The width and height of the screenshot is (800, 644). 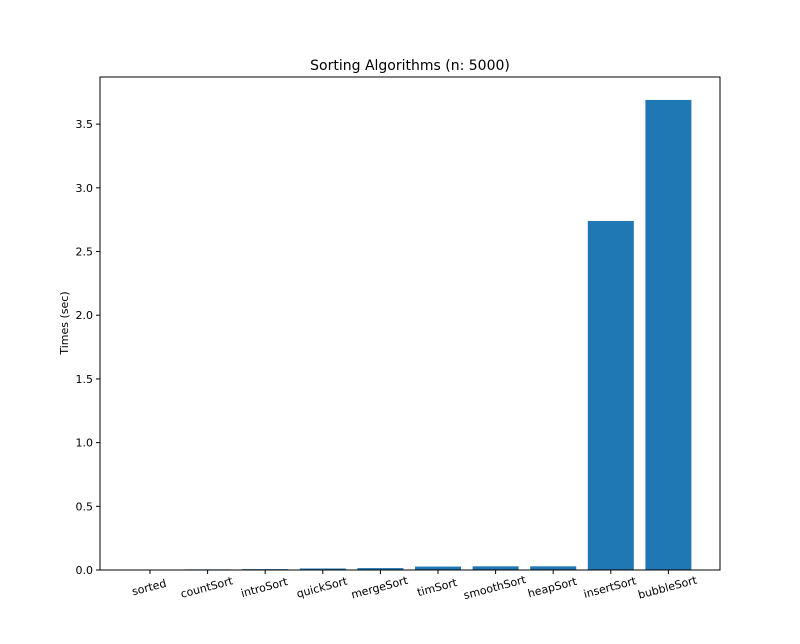 I want to click on x-tick-label: bubbleSort, so click(x=668, y=587).